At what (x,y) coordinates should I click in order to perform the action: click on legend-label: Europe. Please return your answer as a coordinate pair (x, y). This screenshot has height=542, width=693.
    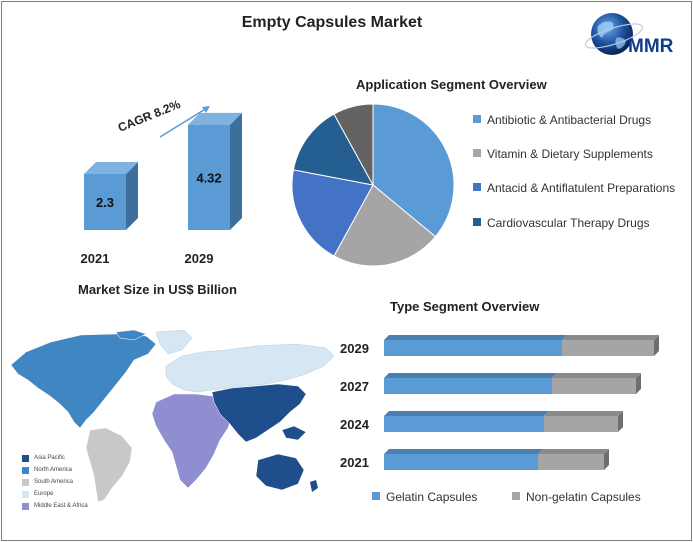
    Looking at the image, I should click on (44, 494).